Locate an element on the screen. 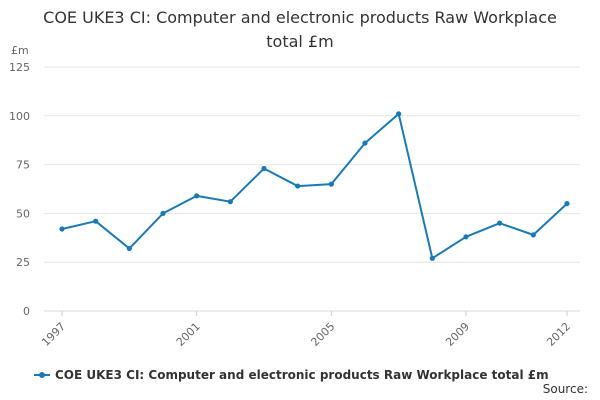  legend-marker is located at coordinates (42, 375).